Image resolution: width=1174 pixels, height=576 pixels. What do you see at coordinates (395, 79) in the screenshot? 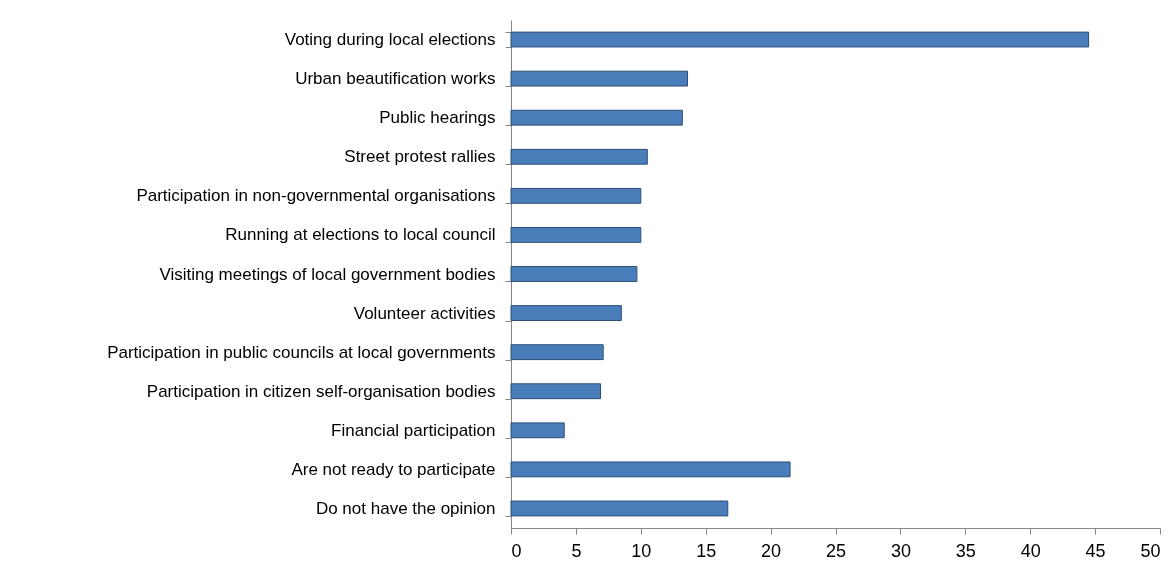
I see `y-tick-label: Urban beautification works` at bounding box center [395, 79].